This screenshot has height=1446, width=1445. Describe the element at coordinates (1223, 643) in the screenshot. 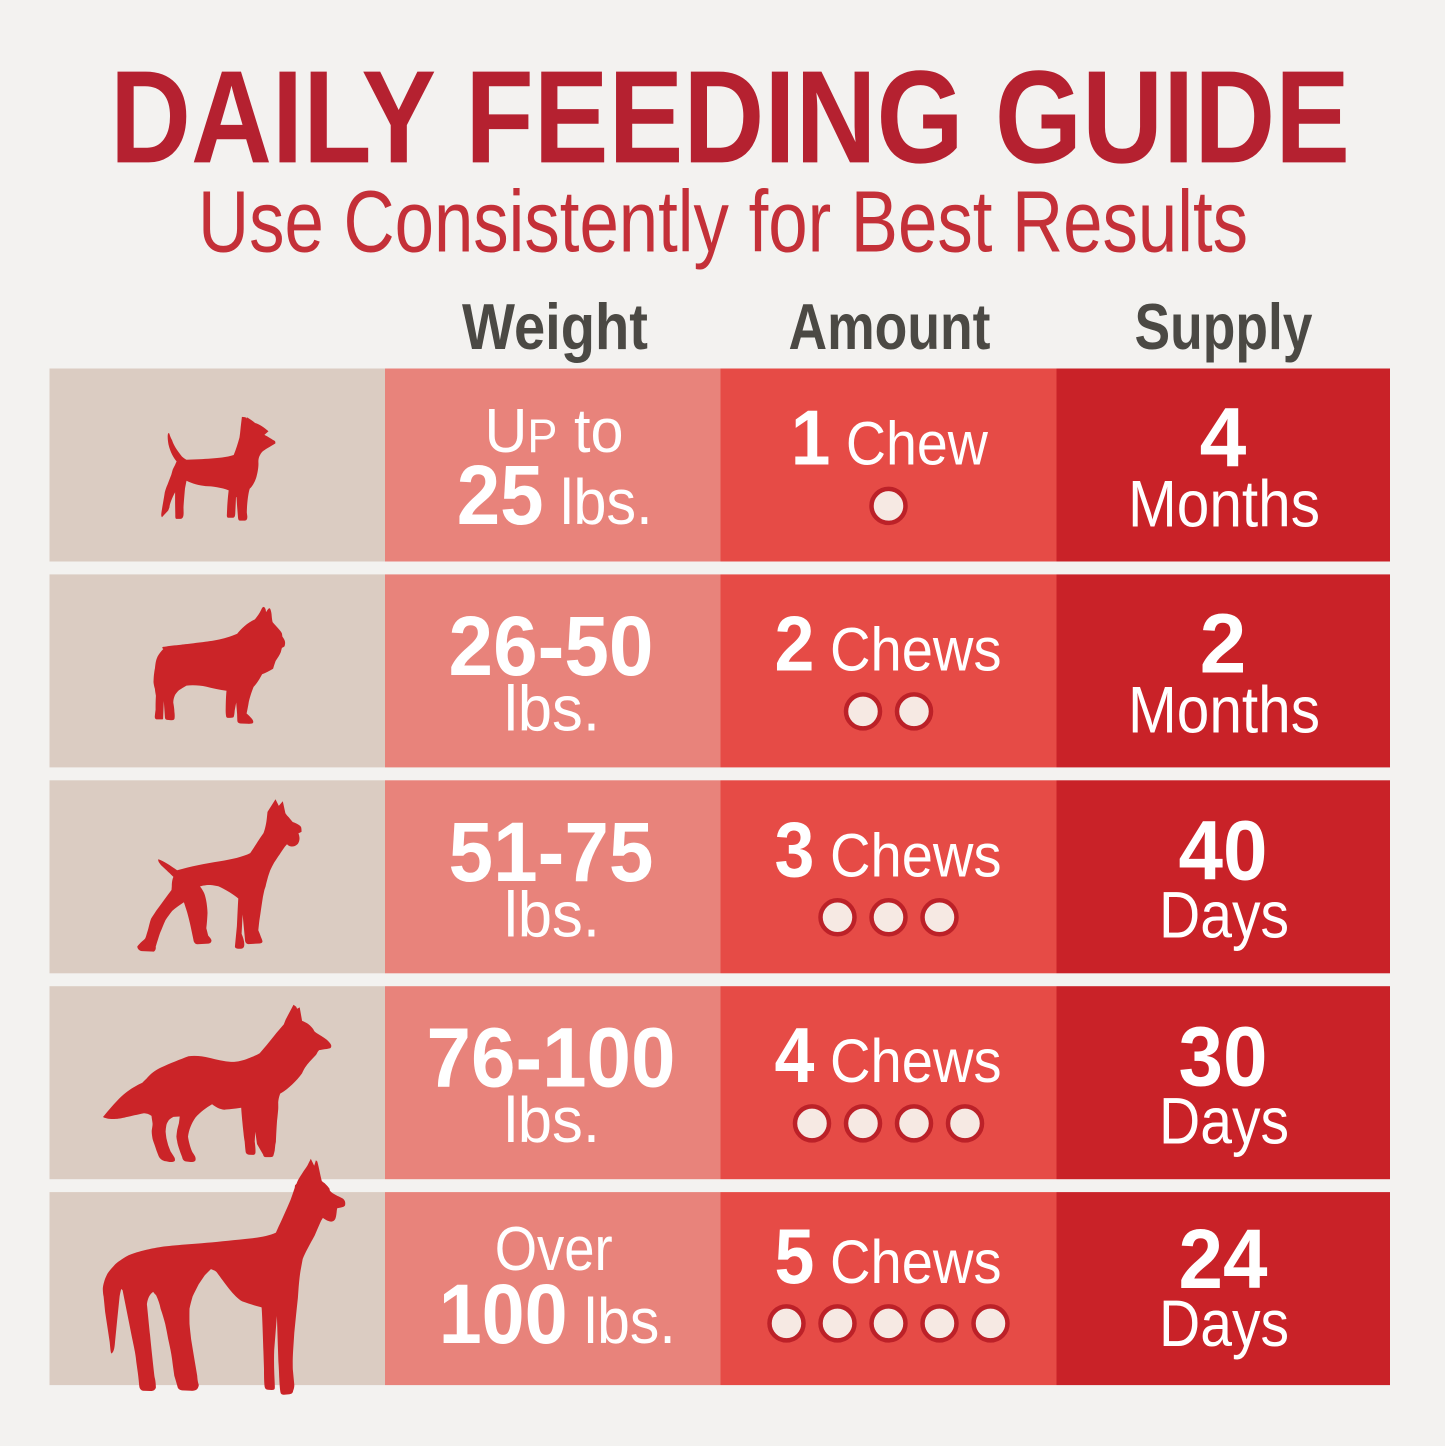

I see `svg-text: 2` at that location.